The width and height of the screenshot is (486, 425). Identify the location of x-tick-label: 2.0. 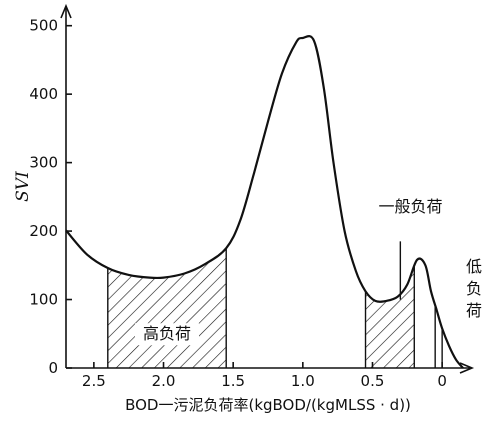
(164, 381).